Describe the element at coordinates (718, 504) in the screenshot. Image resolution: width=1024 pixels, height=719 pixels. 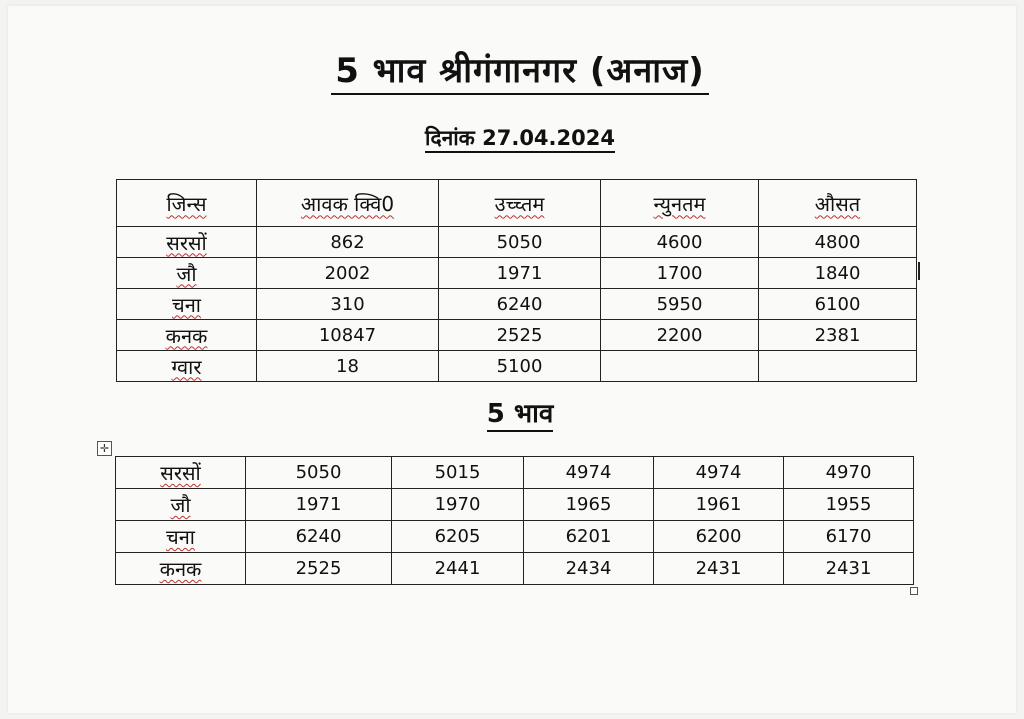
I see `table-cell: 1961` at that location.